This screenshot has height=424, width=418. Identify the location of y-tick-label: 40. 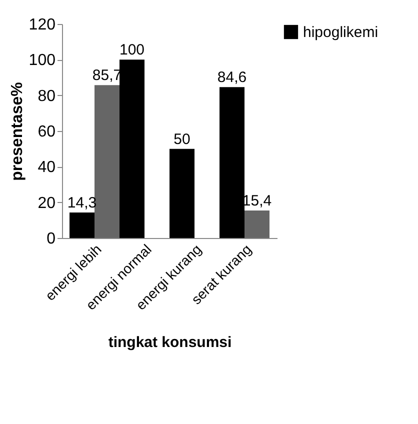
(47, 167).